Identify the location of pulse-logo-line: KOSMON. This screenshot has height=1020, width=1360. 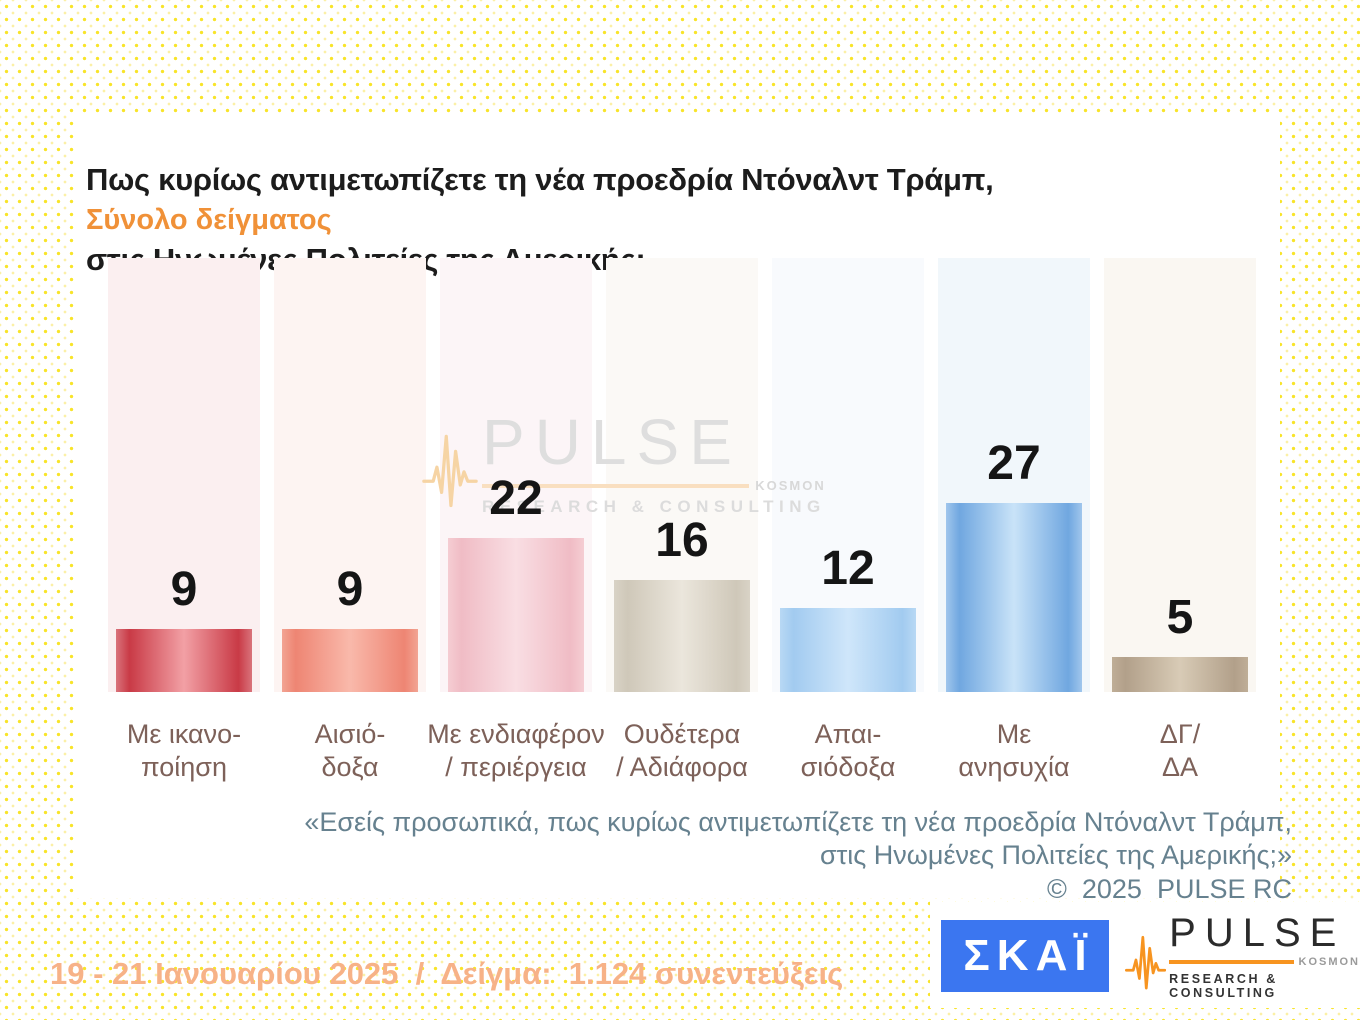
(1264, 962).